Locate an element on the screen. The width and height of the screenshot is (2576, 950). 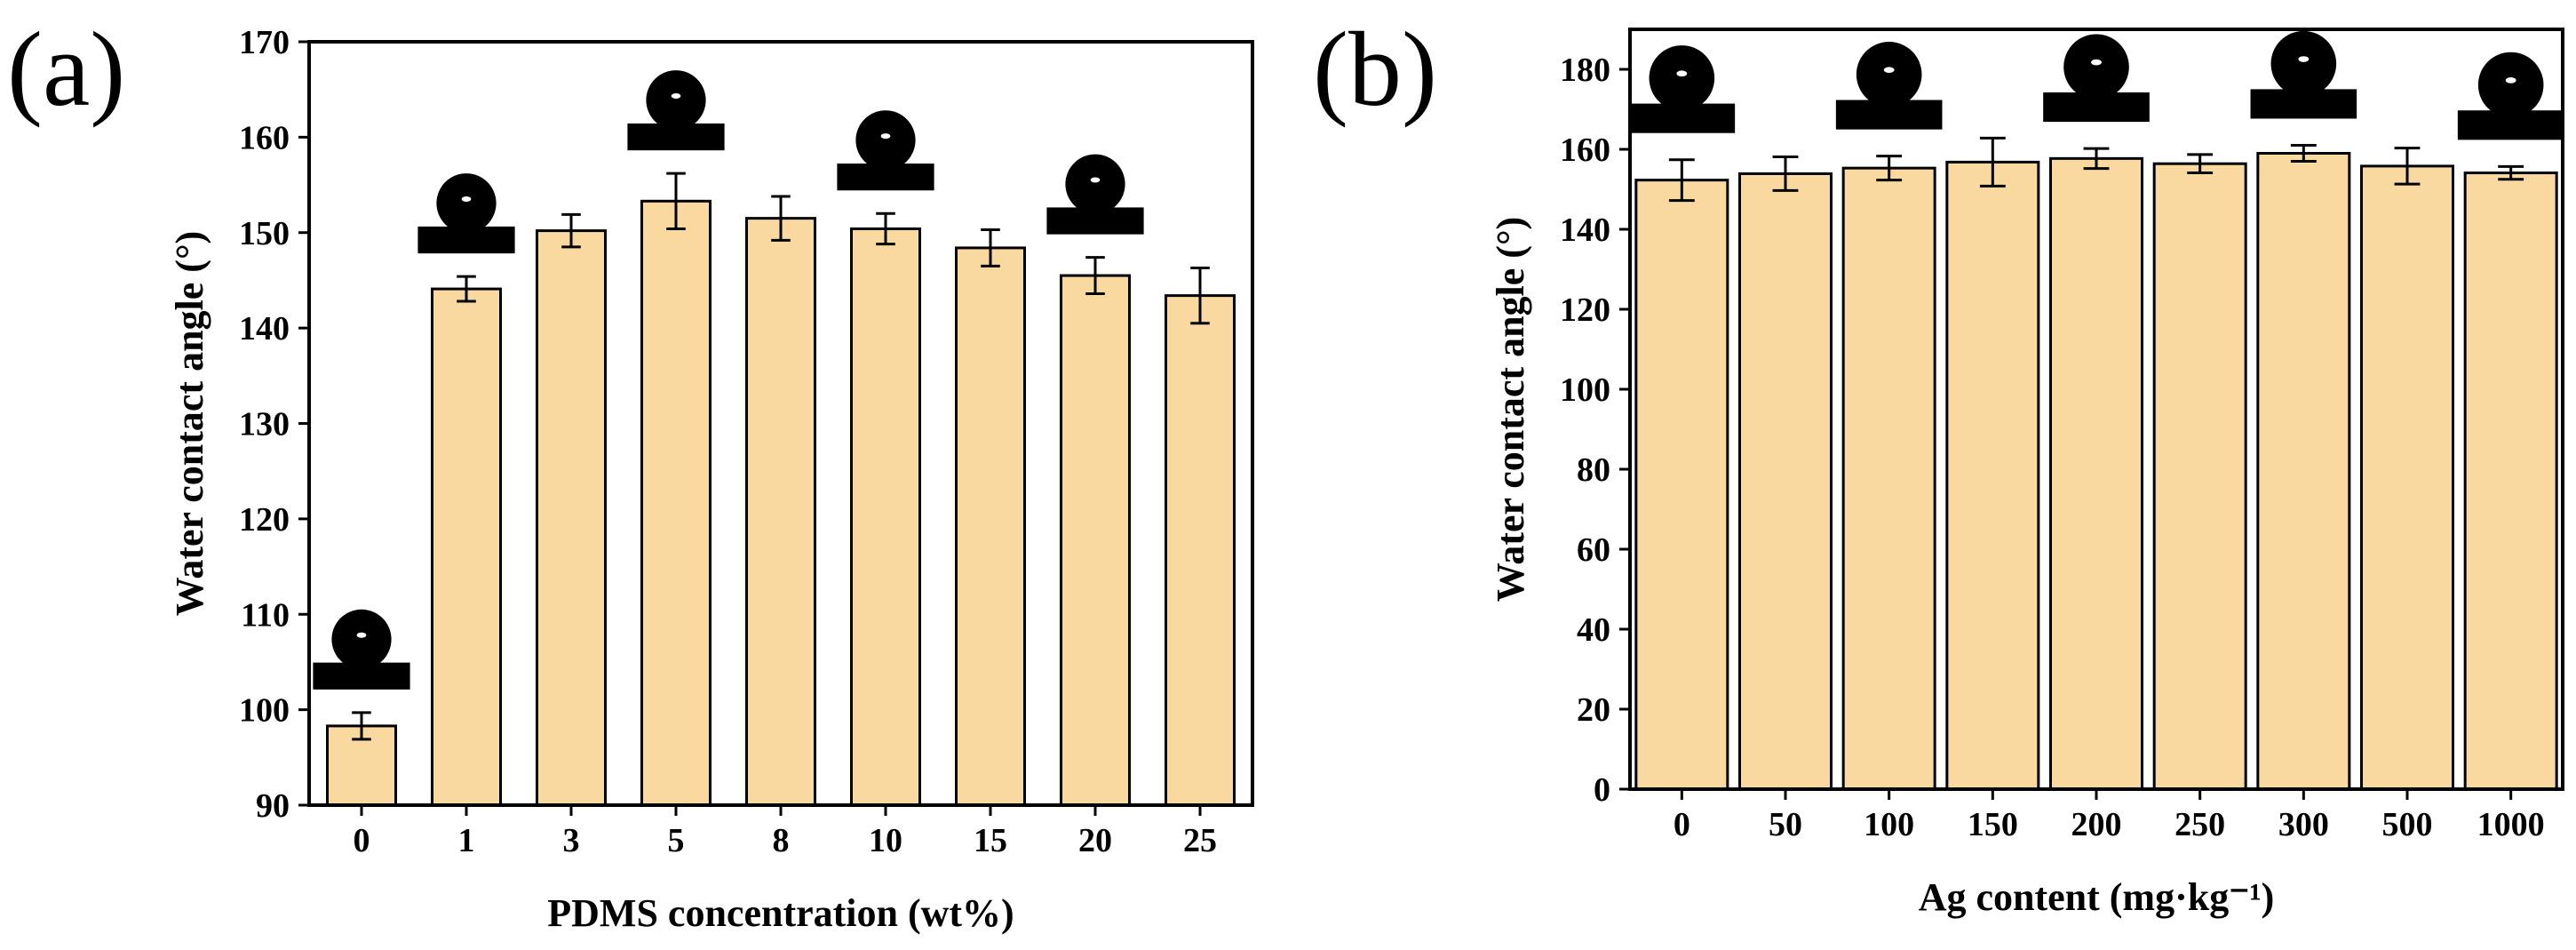
x-axis-title: PDMS concentration (wt%) is located at coordinates (780, 913).